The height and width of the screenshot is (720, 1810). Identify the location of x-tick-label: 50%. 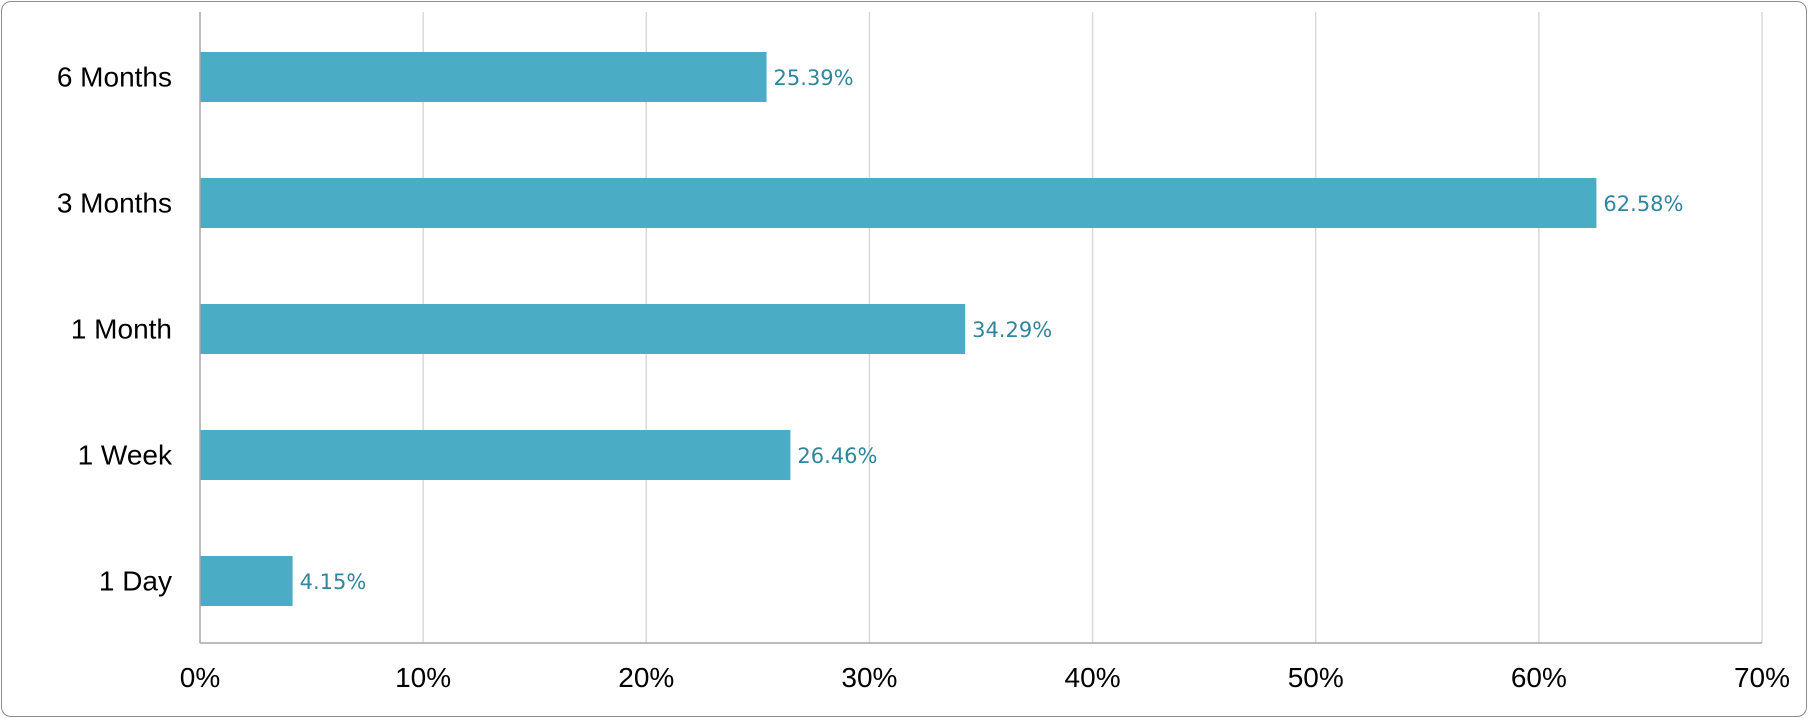
(1316, 677).